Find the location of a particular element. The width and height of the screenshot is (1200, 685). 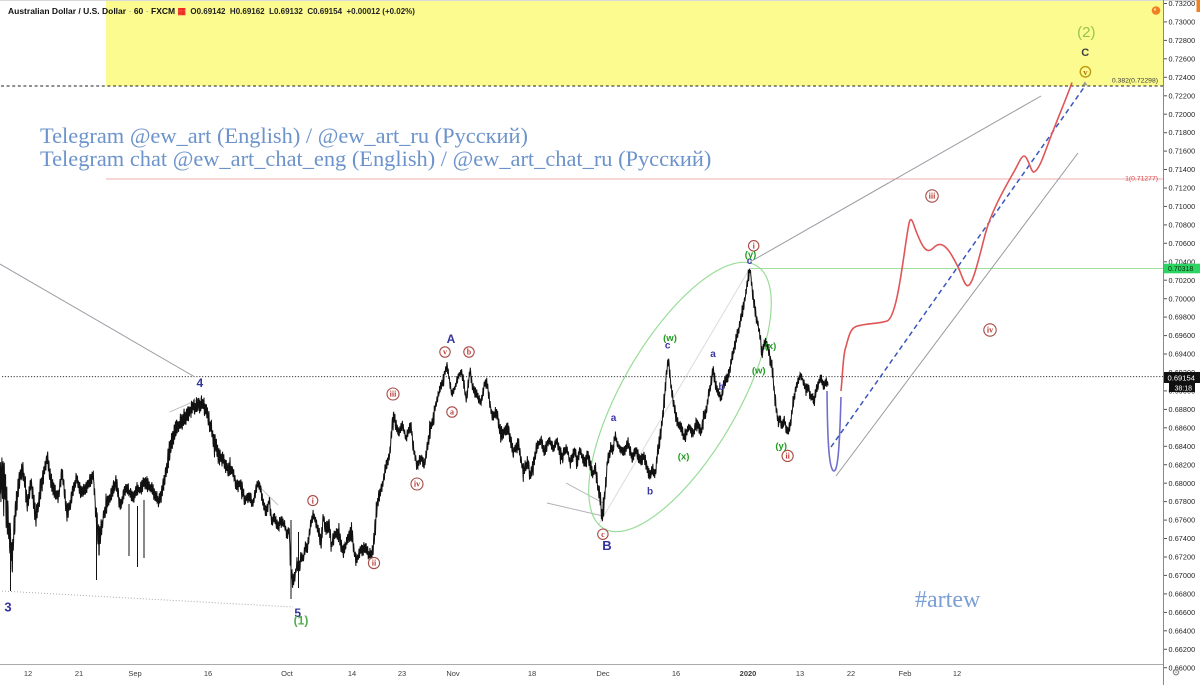

svg-text: 0.70200 is located at coordinates (1182, 280).